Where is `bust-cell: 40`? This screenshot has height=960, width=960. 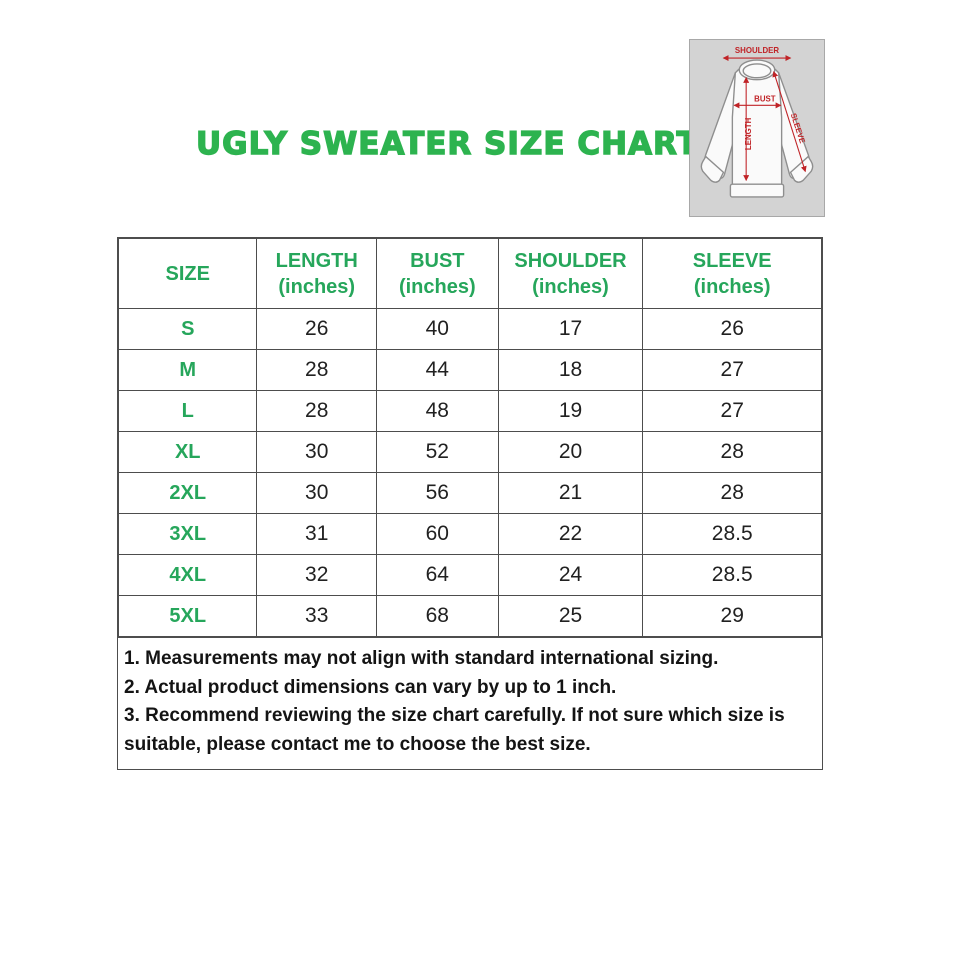 bust-cell: 40 is located at coordinates (437, 329).